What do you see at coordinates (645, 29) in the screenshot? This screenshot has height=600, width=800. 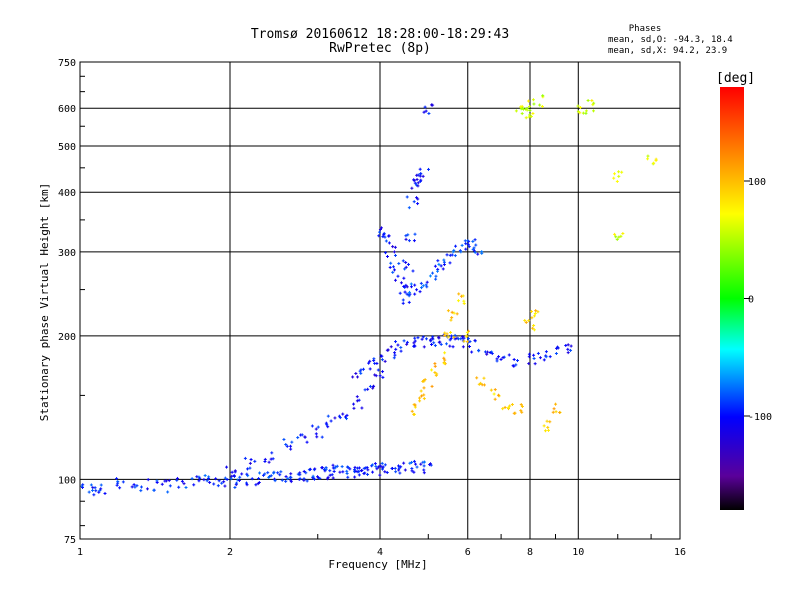 I see `phases-title: Phases` at bounding box center [645, 29].